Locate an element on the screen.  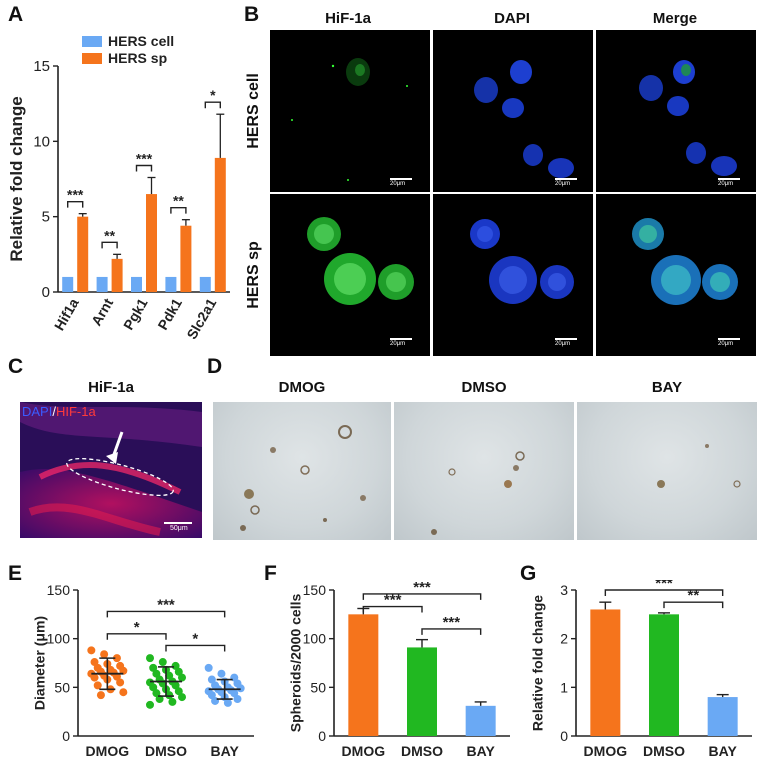
col-header-dapi: DAPI is located at coordinates (512, 18).